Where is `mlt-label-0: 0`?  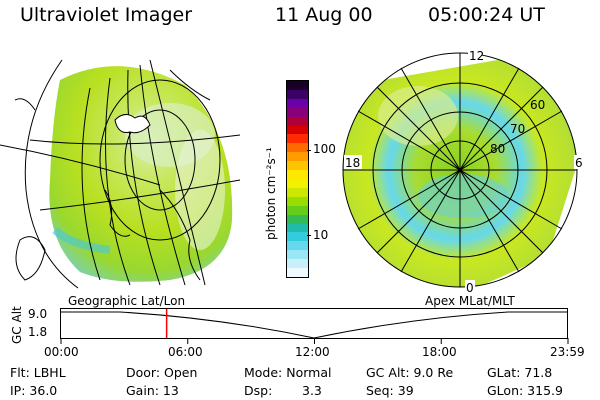 mlt-label-0: 0 is located at coordinates (470, 288).